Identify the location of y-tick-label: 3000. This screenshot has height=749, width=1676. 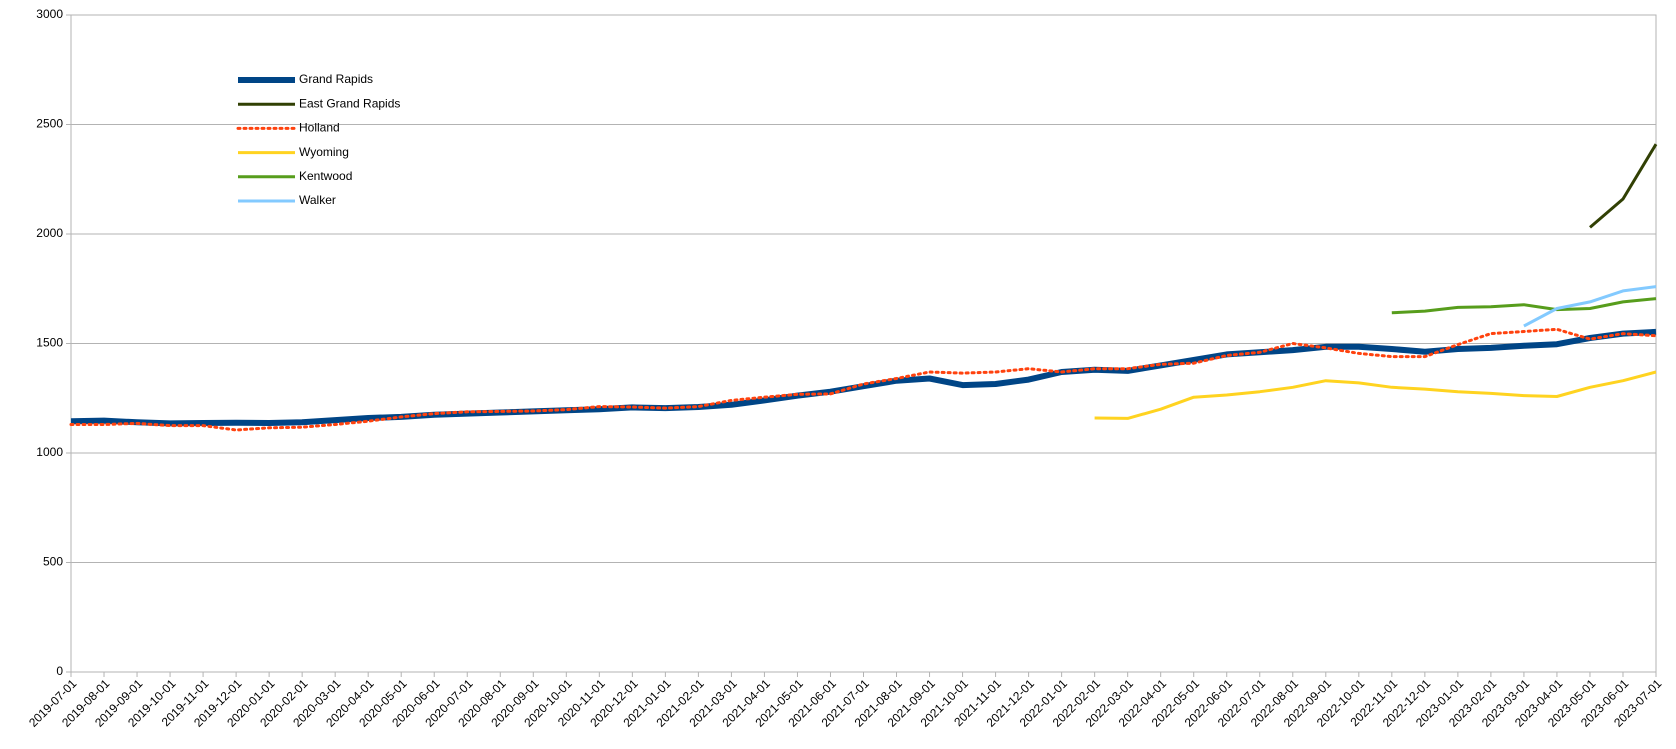
(49, 14).